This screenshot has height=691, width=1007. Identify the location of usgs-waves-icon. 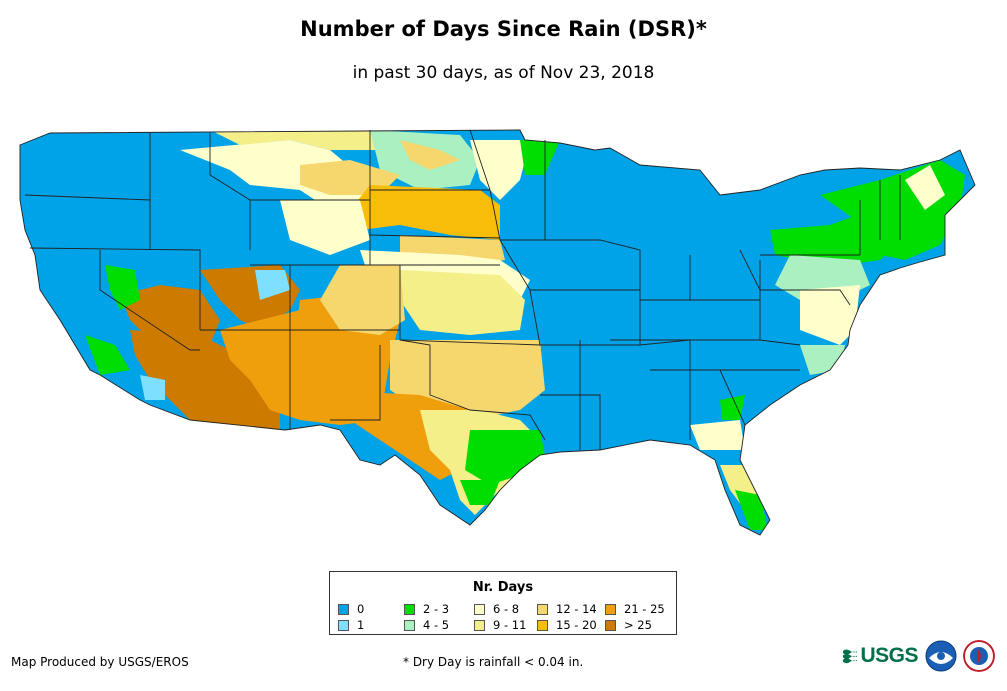
(850, 656).